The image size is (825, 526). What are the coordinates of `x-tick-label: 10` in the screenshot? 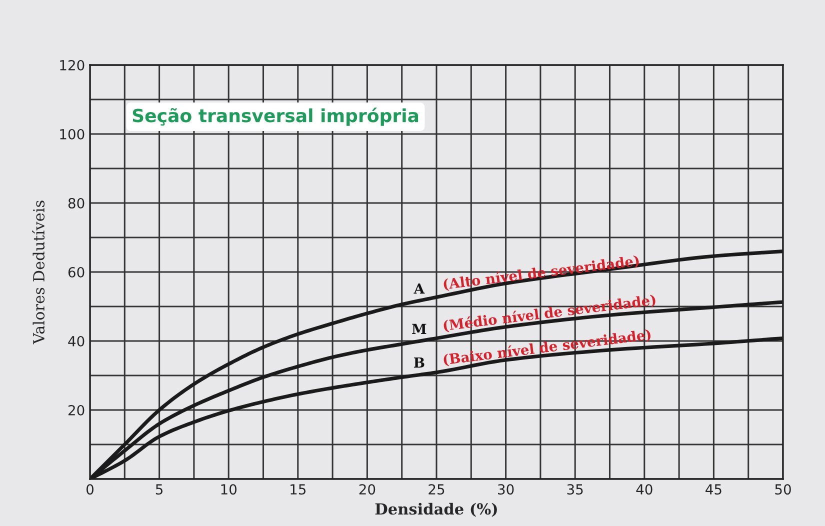 It's located at (229, 489).